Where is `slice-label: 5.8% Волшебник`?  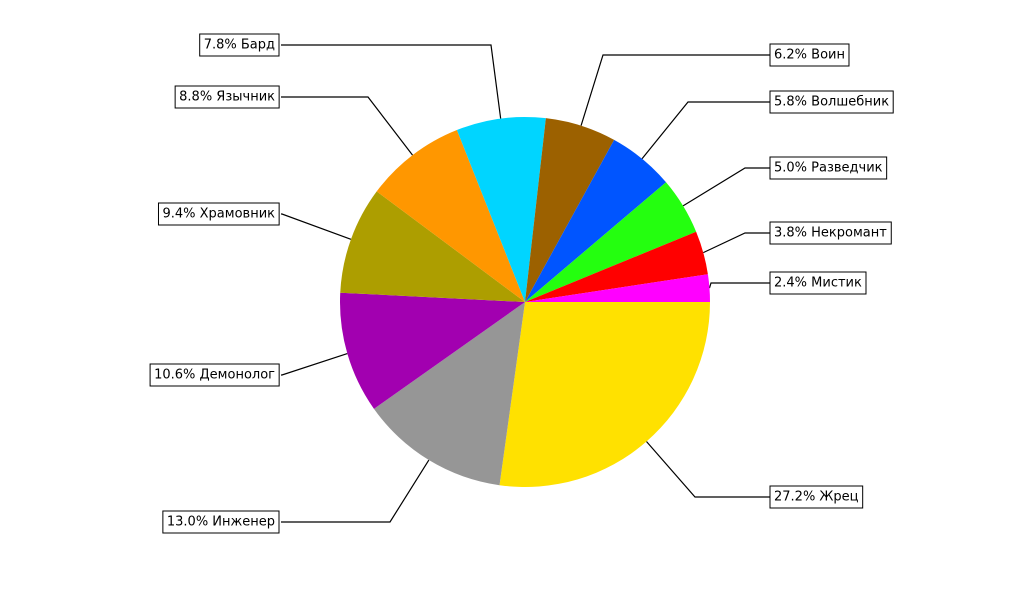 slice-label: 5.8% Волшебник is located at coordinates (831, 102).